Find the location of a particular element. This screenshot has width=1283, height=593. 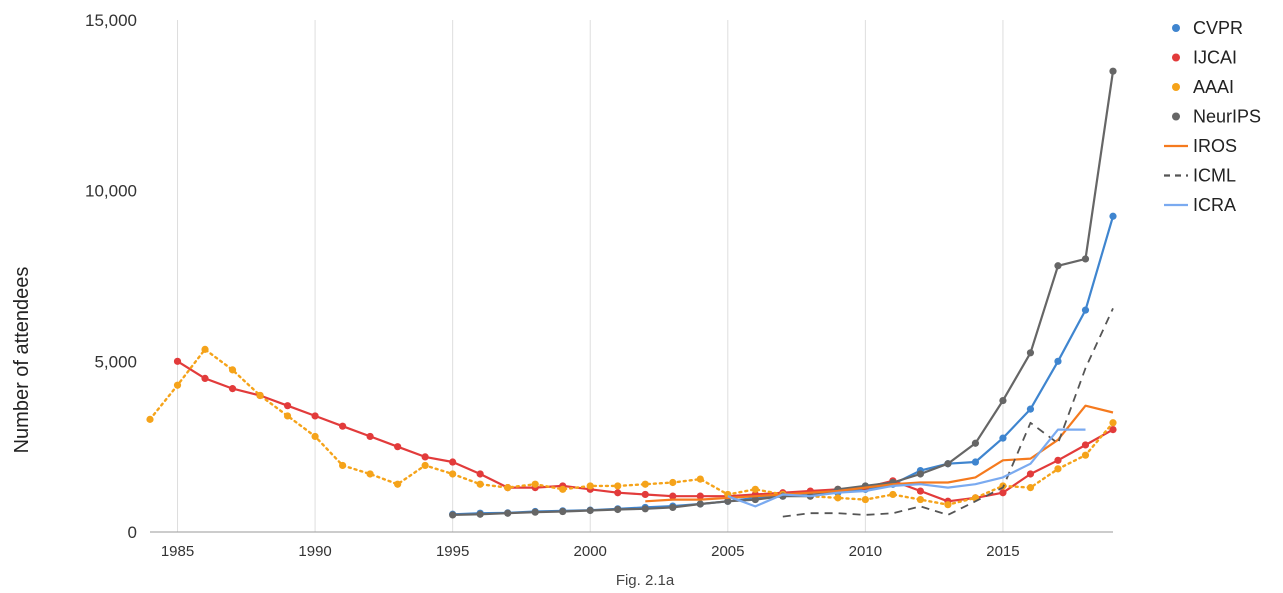

legend-item-aaai: AAAI is located at coordinates (1203, 87).